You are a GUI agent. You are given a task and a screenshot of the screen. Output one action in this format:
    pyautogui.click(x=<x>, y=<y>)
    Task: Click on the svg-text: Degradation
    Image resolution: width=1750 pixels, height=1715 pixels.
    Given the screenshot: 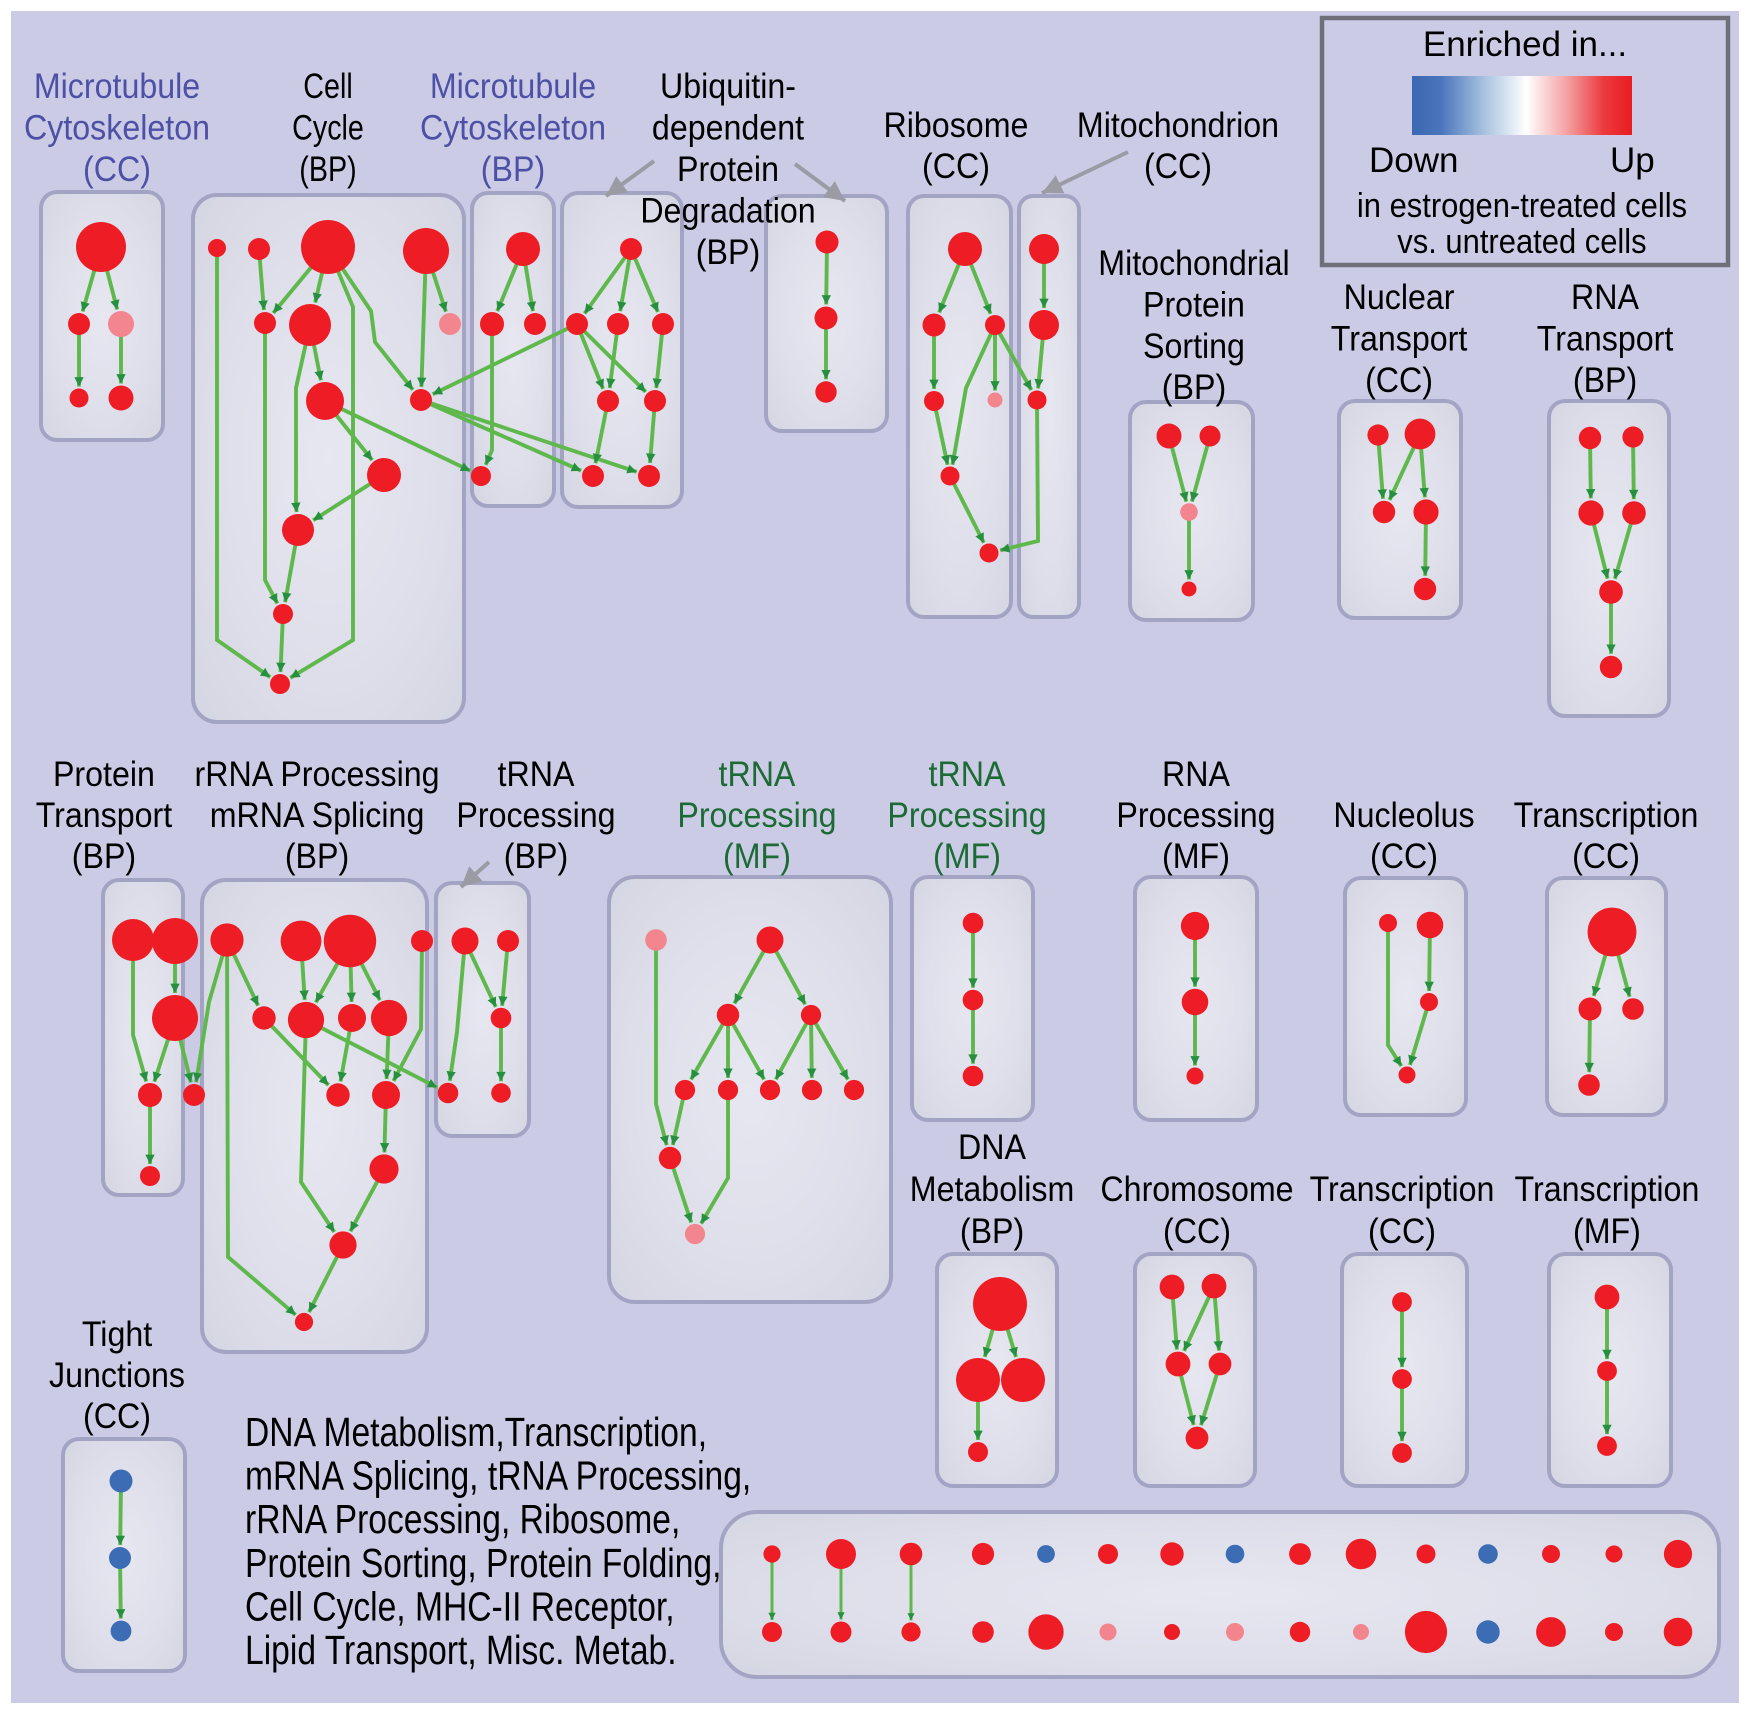 What is the action you would take?
    pyautogui.click(x=727, y=211)
    